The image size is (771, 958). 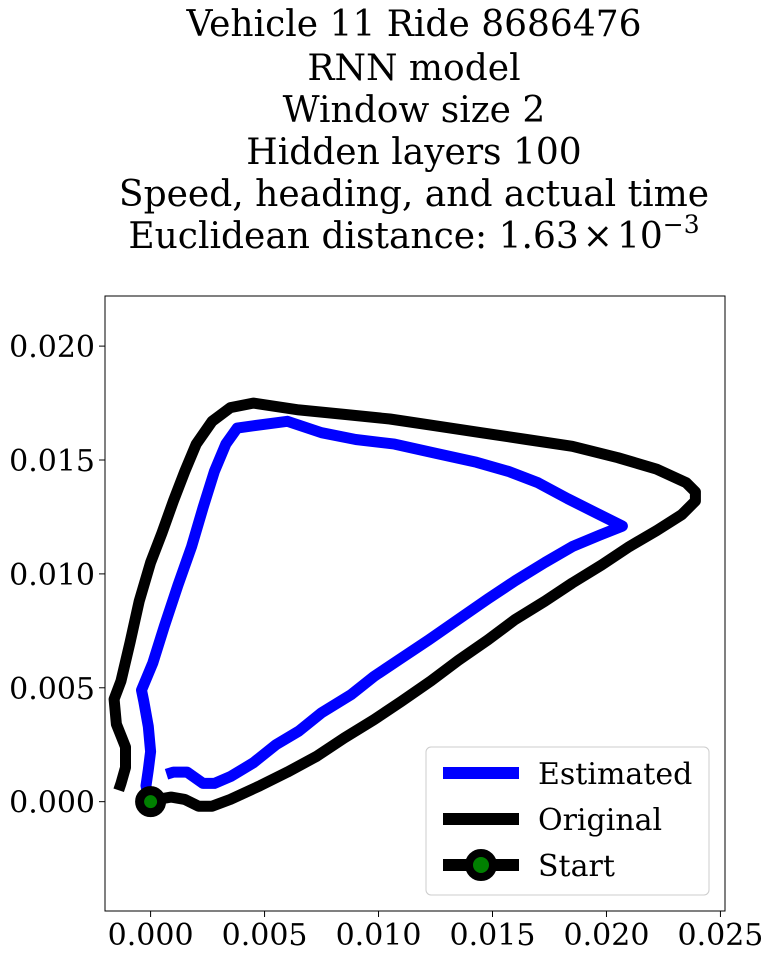 I want to click on start-marker, so click(x=151, y=802).